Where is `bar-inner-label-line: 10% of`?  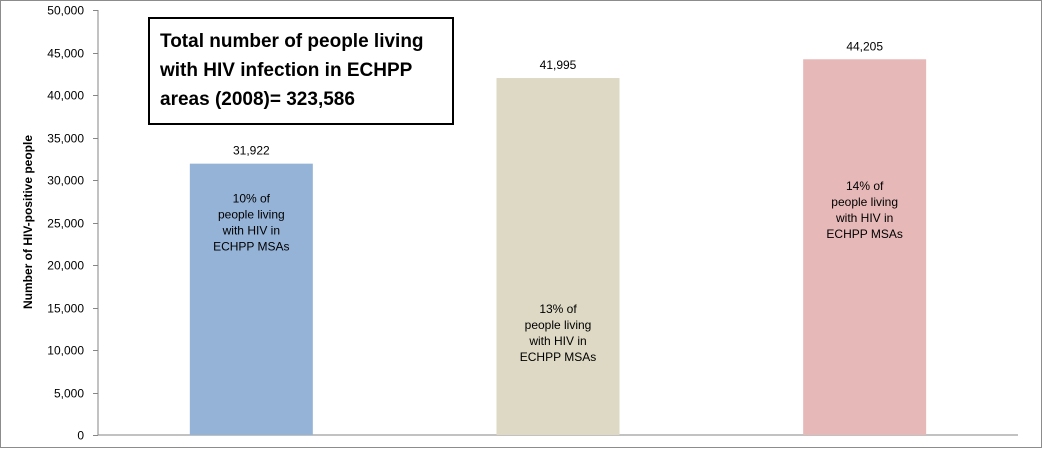
bar-inner-label-line: 10% of is located at coordinates (252, 199).